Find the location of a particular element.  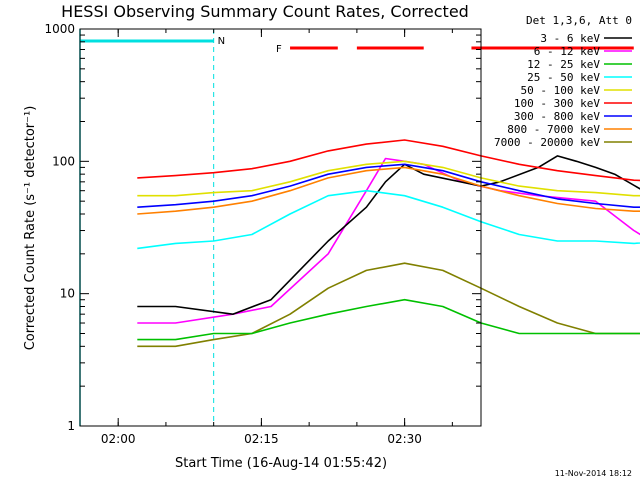

x-tick-label: 02:00 is located at coordinates (118, 439).